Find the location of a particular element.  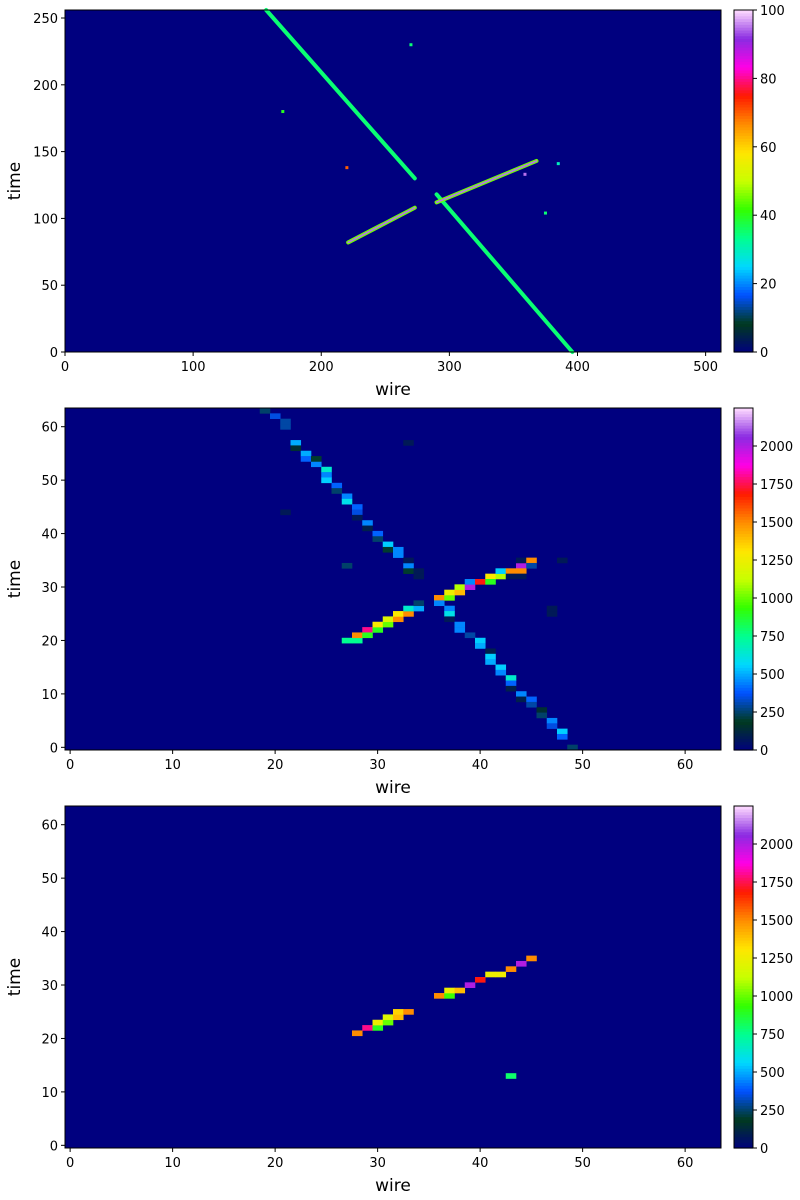

track-core is located at coordinates (486, 182).